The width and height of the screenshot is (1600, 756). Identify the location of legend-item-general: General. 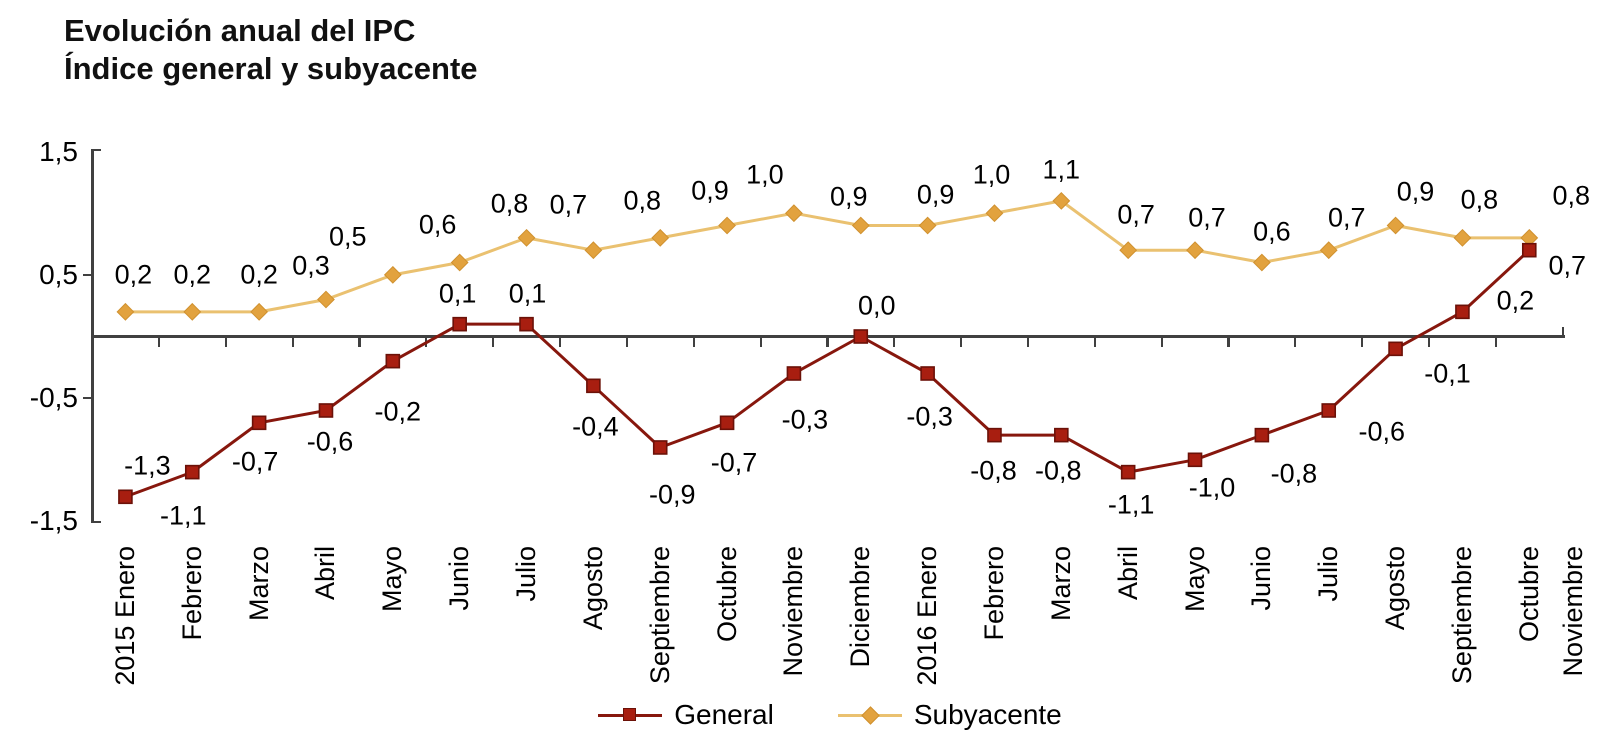
(686, 715).